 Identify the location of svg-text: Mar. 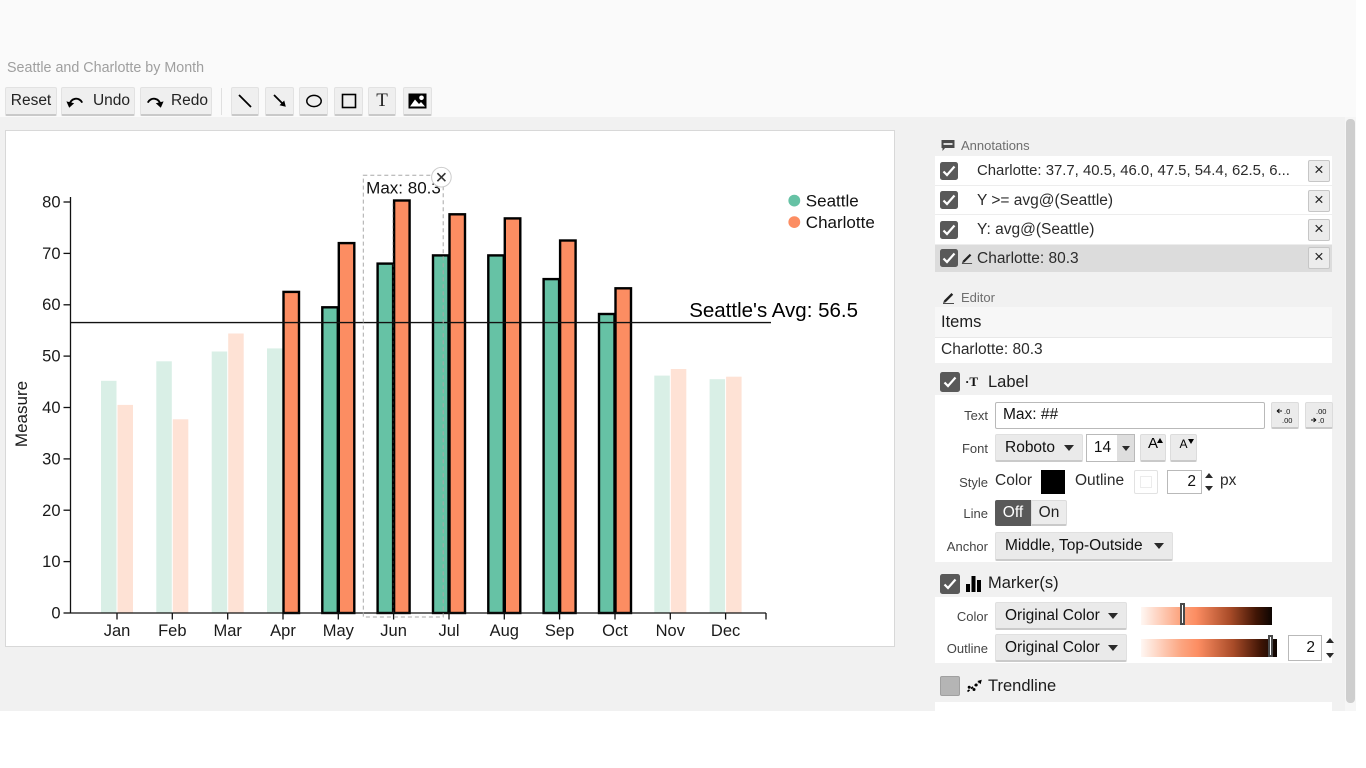
(227, 631).